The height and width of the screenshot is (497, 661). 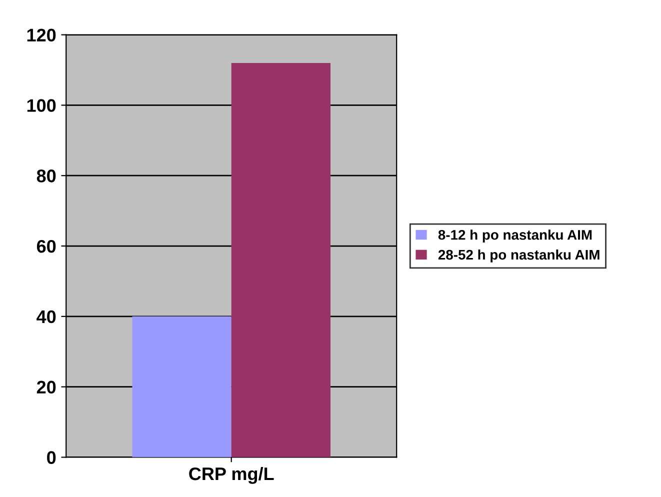 What do you see at coordinates (231, 475) in the screenshot?
I see `x-tick-label: CRP mg/L` at bounding box center [231, 475].